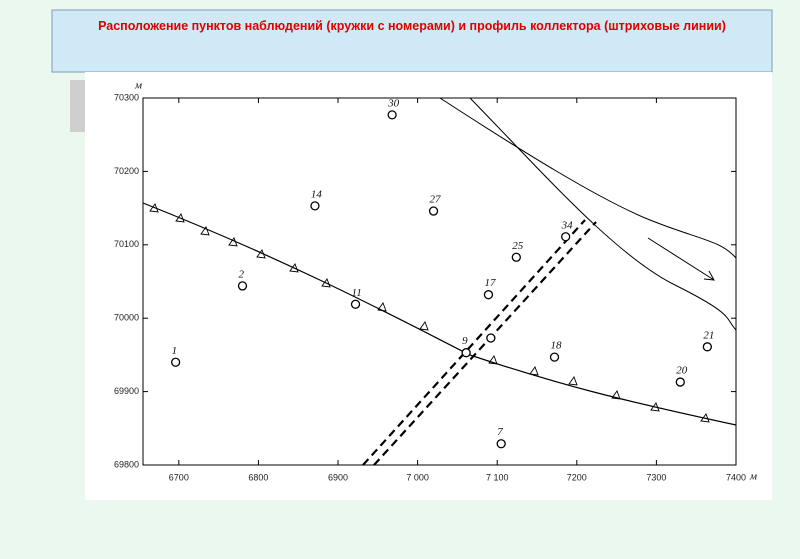 The width and height of the screenshot is (800, 559). What do you see at coordinates (126, 244) in the screenshot?
I see `y-tick-label: 70100` at bounding box center [126, 244].